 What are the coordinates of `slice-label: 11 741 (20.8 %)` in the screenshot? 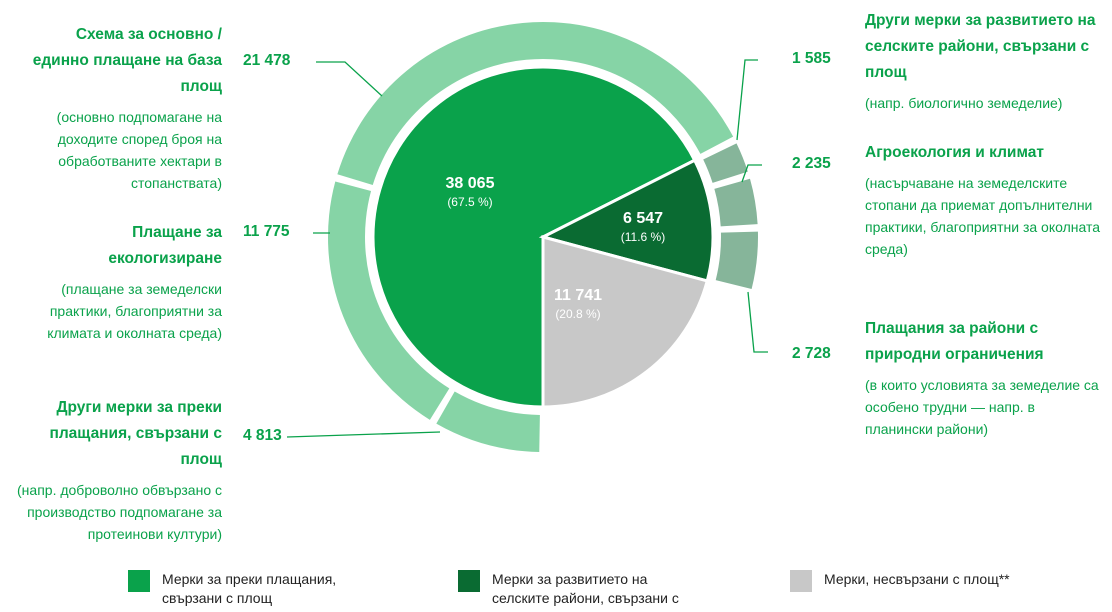 It's located at (578, 304).